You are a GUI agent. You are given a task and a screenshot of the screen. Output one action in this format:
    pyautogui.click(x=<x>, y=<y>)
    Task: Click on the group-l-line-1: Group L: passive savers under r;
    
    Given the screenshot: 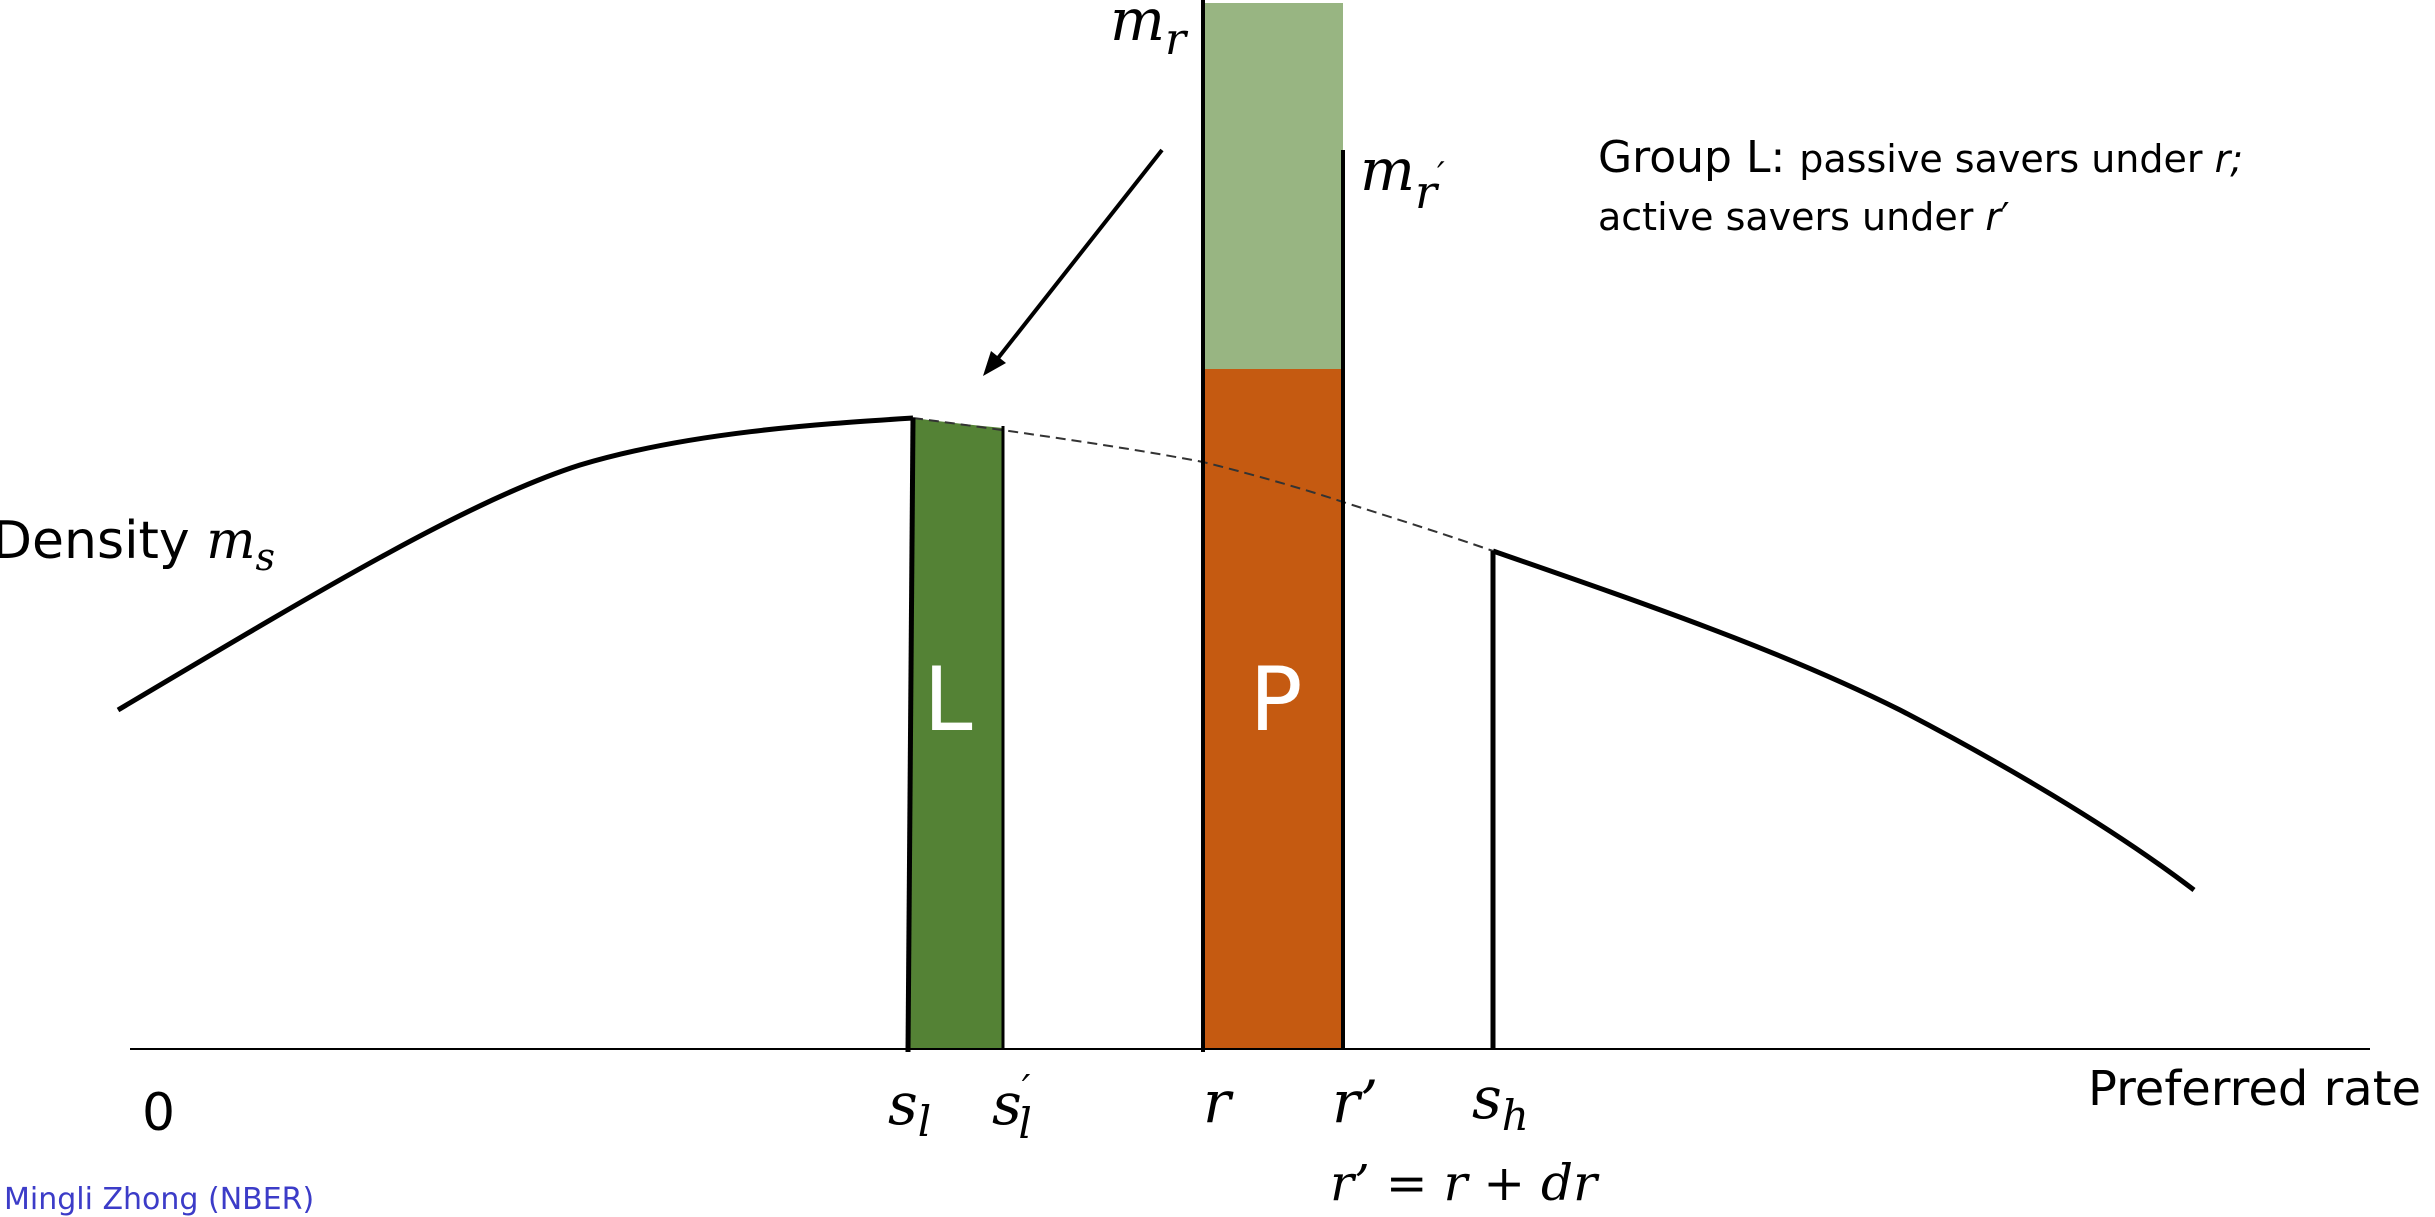 What is the action you would take?
    pyautogui.click(x=1920, y=157)
    